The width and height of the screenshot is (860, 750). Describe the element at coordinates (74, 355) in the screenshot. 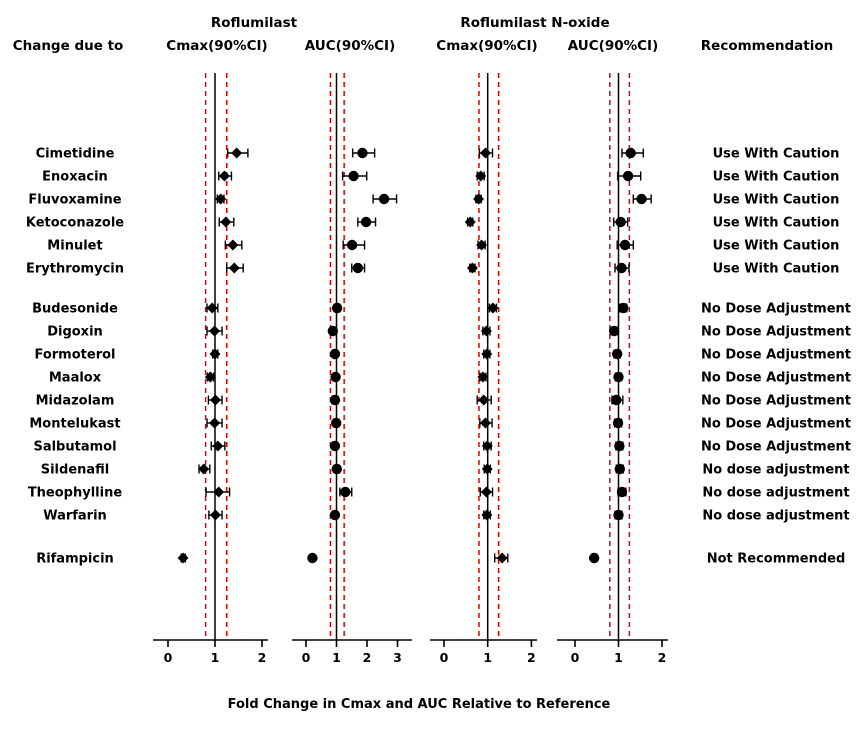

I see `drug-label: Formoterol` at that location.